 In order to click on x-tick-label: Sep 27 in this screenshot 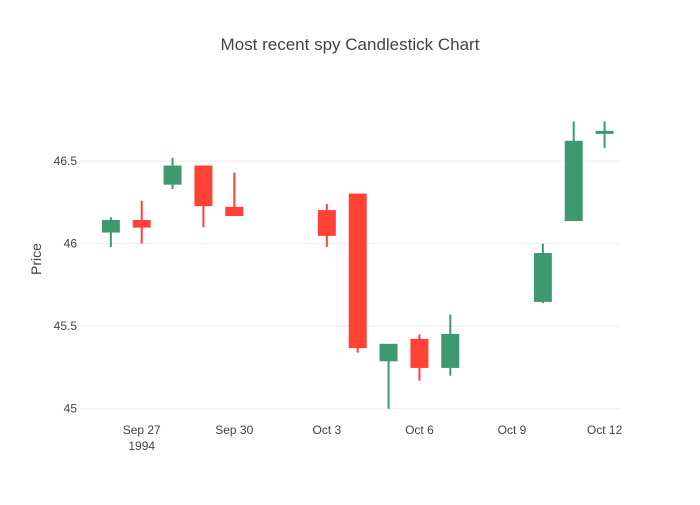, I will do `click(142, 430)`.